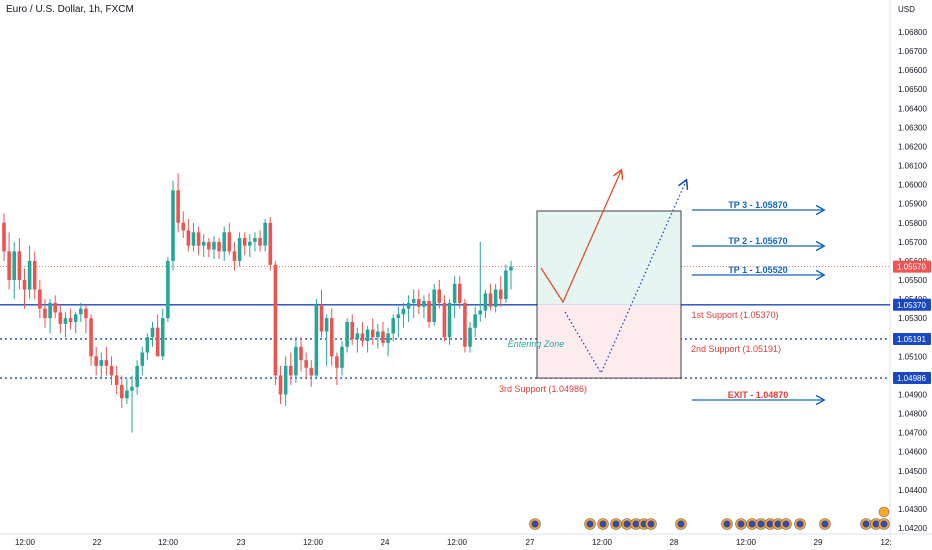 The height and width of the screenshot is (550, 932). I want to click on y-tick-label: 1.04200, so click(912, 528).